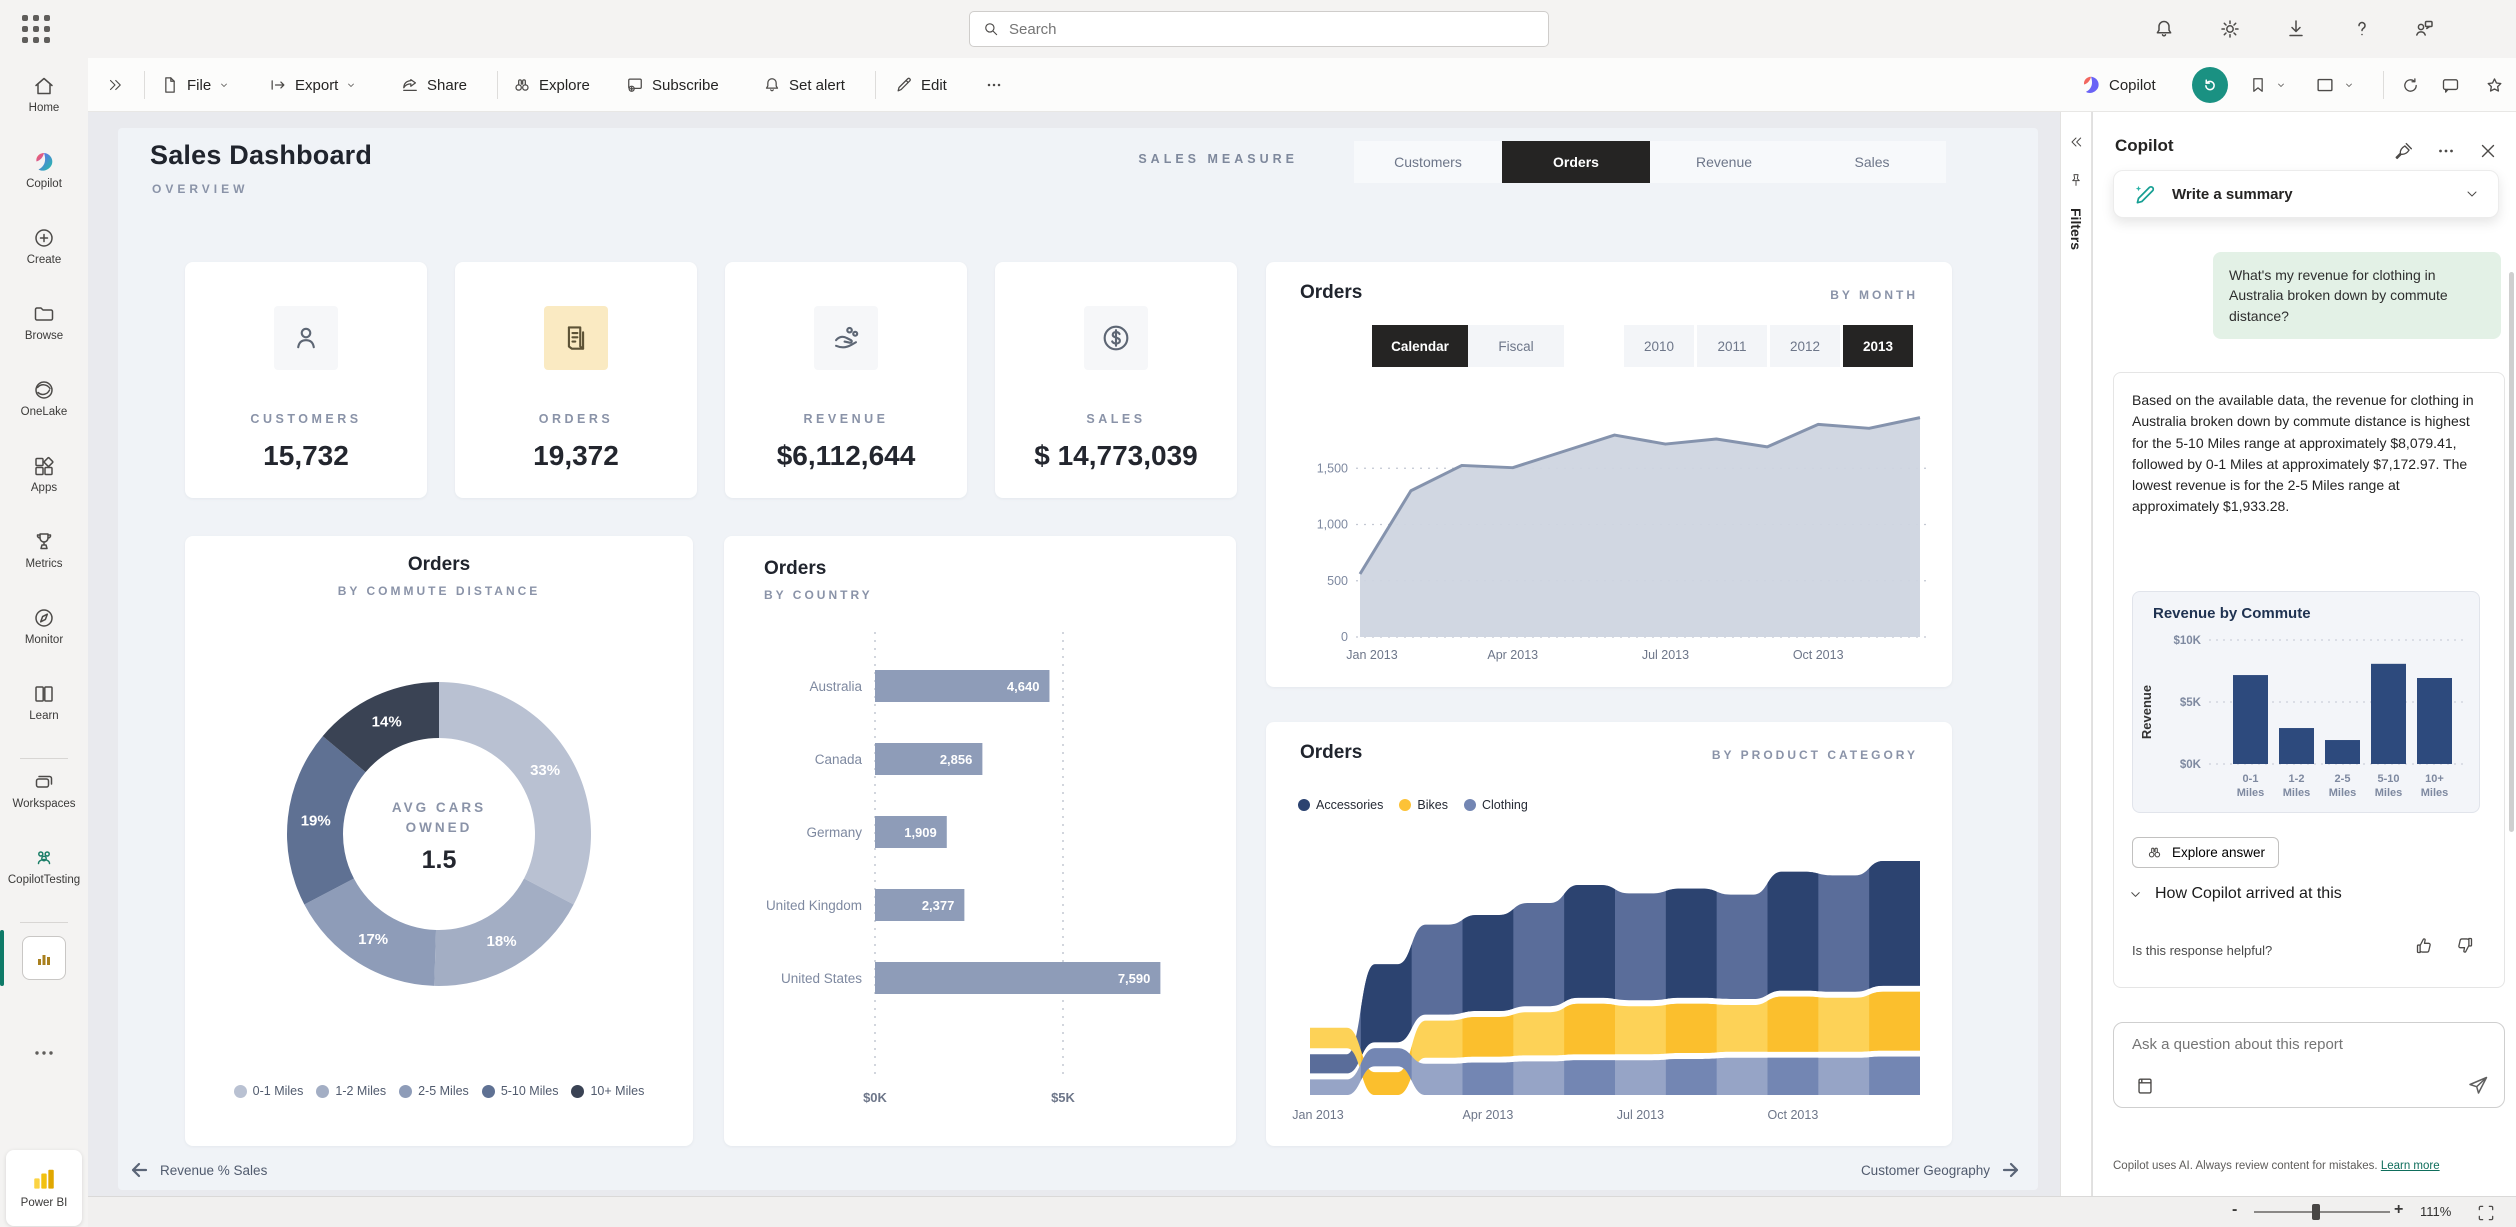 The image size is (2516, 1227). I want to click on toolbar-more-icon, so click(994, 85).